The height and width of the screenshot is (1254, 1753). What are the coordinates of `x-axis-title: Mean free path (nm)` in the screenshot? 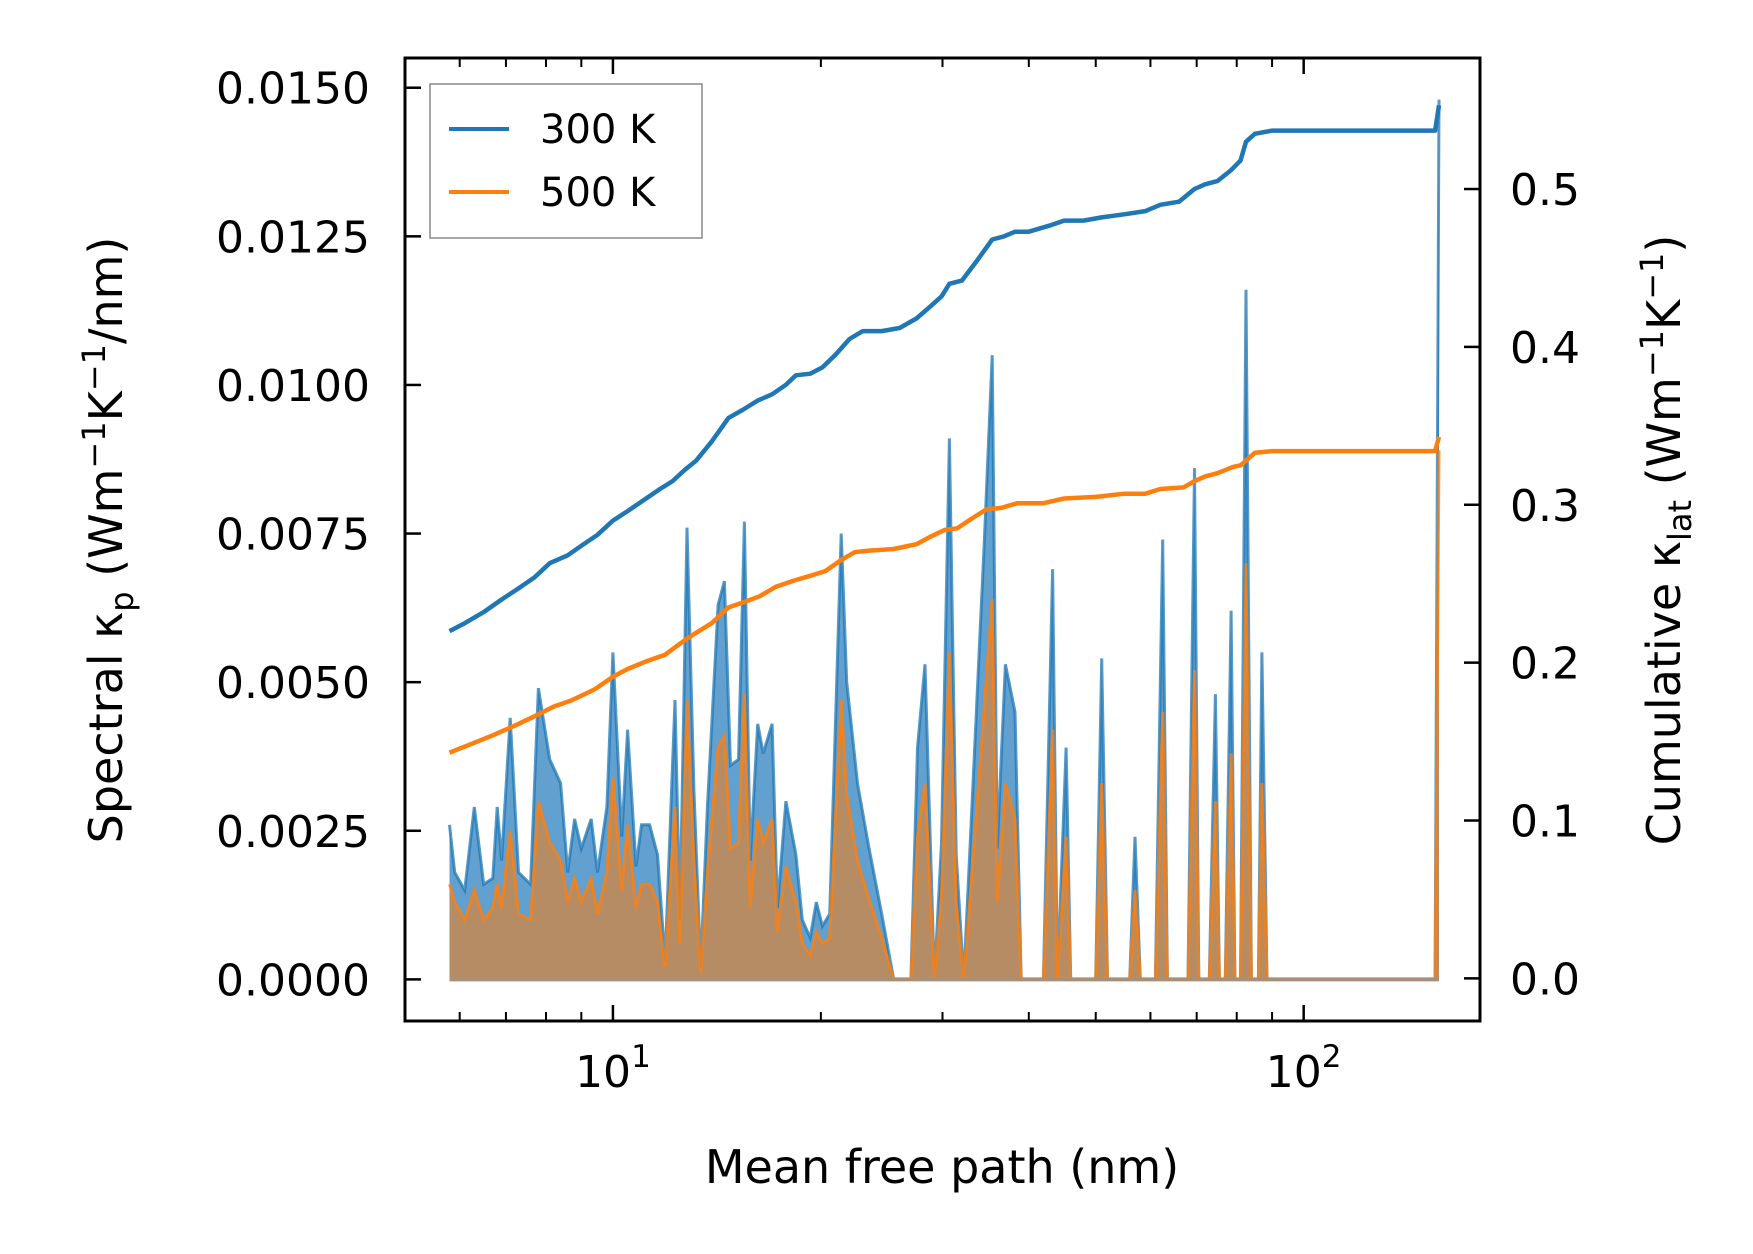 It's located at (942, 1167).